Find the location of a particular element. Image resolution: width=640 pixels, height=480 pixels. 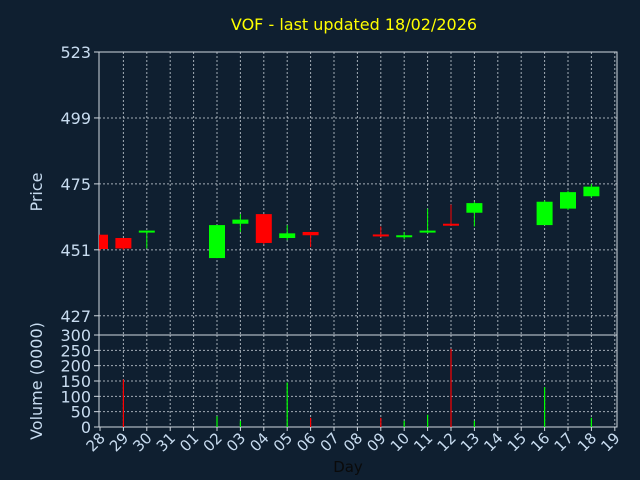

volume-y-tick-label: 50 is located at coordinates (81, 412).